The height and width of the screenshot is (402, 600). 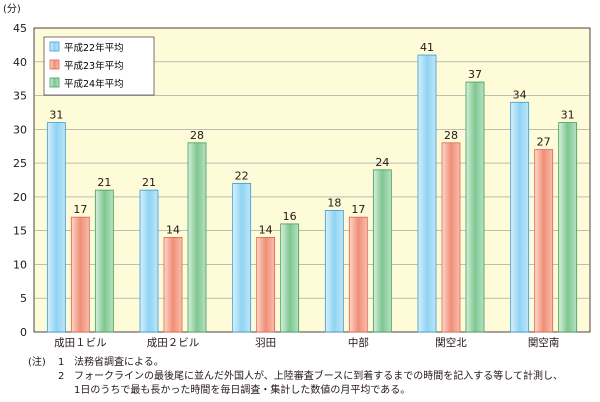 I want to click on y-tick-label: 35, so click(x=20, y=96).